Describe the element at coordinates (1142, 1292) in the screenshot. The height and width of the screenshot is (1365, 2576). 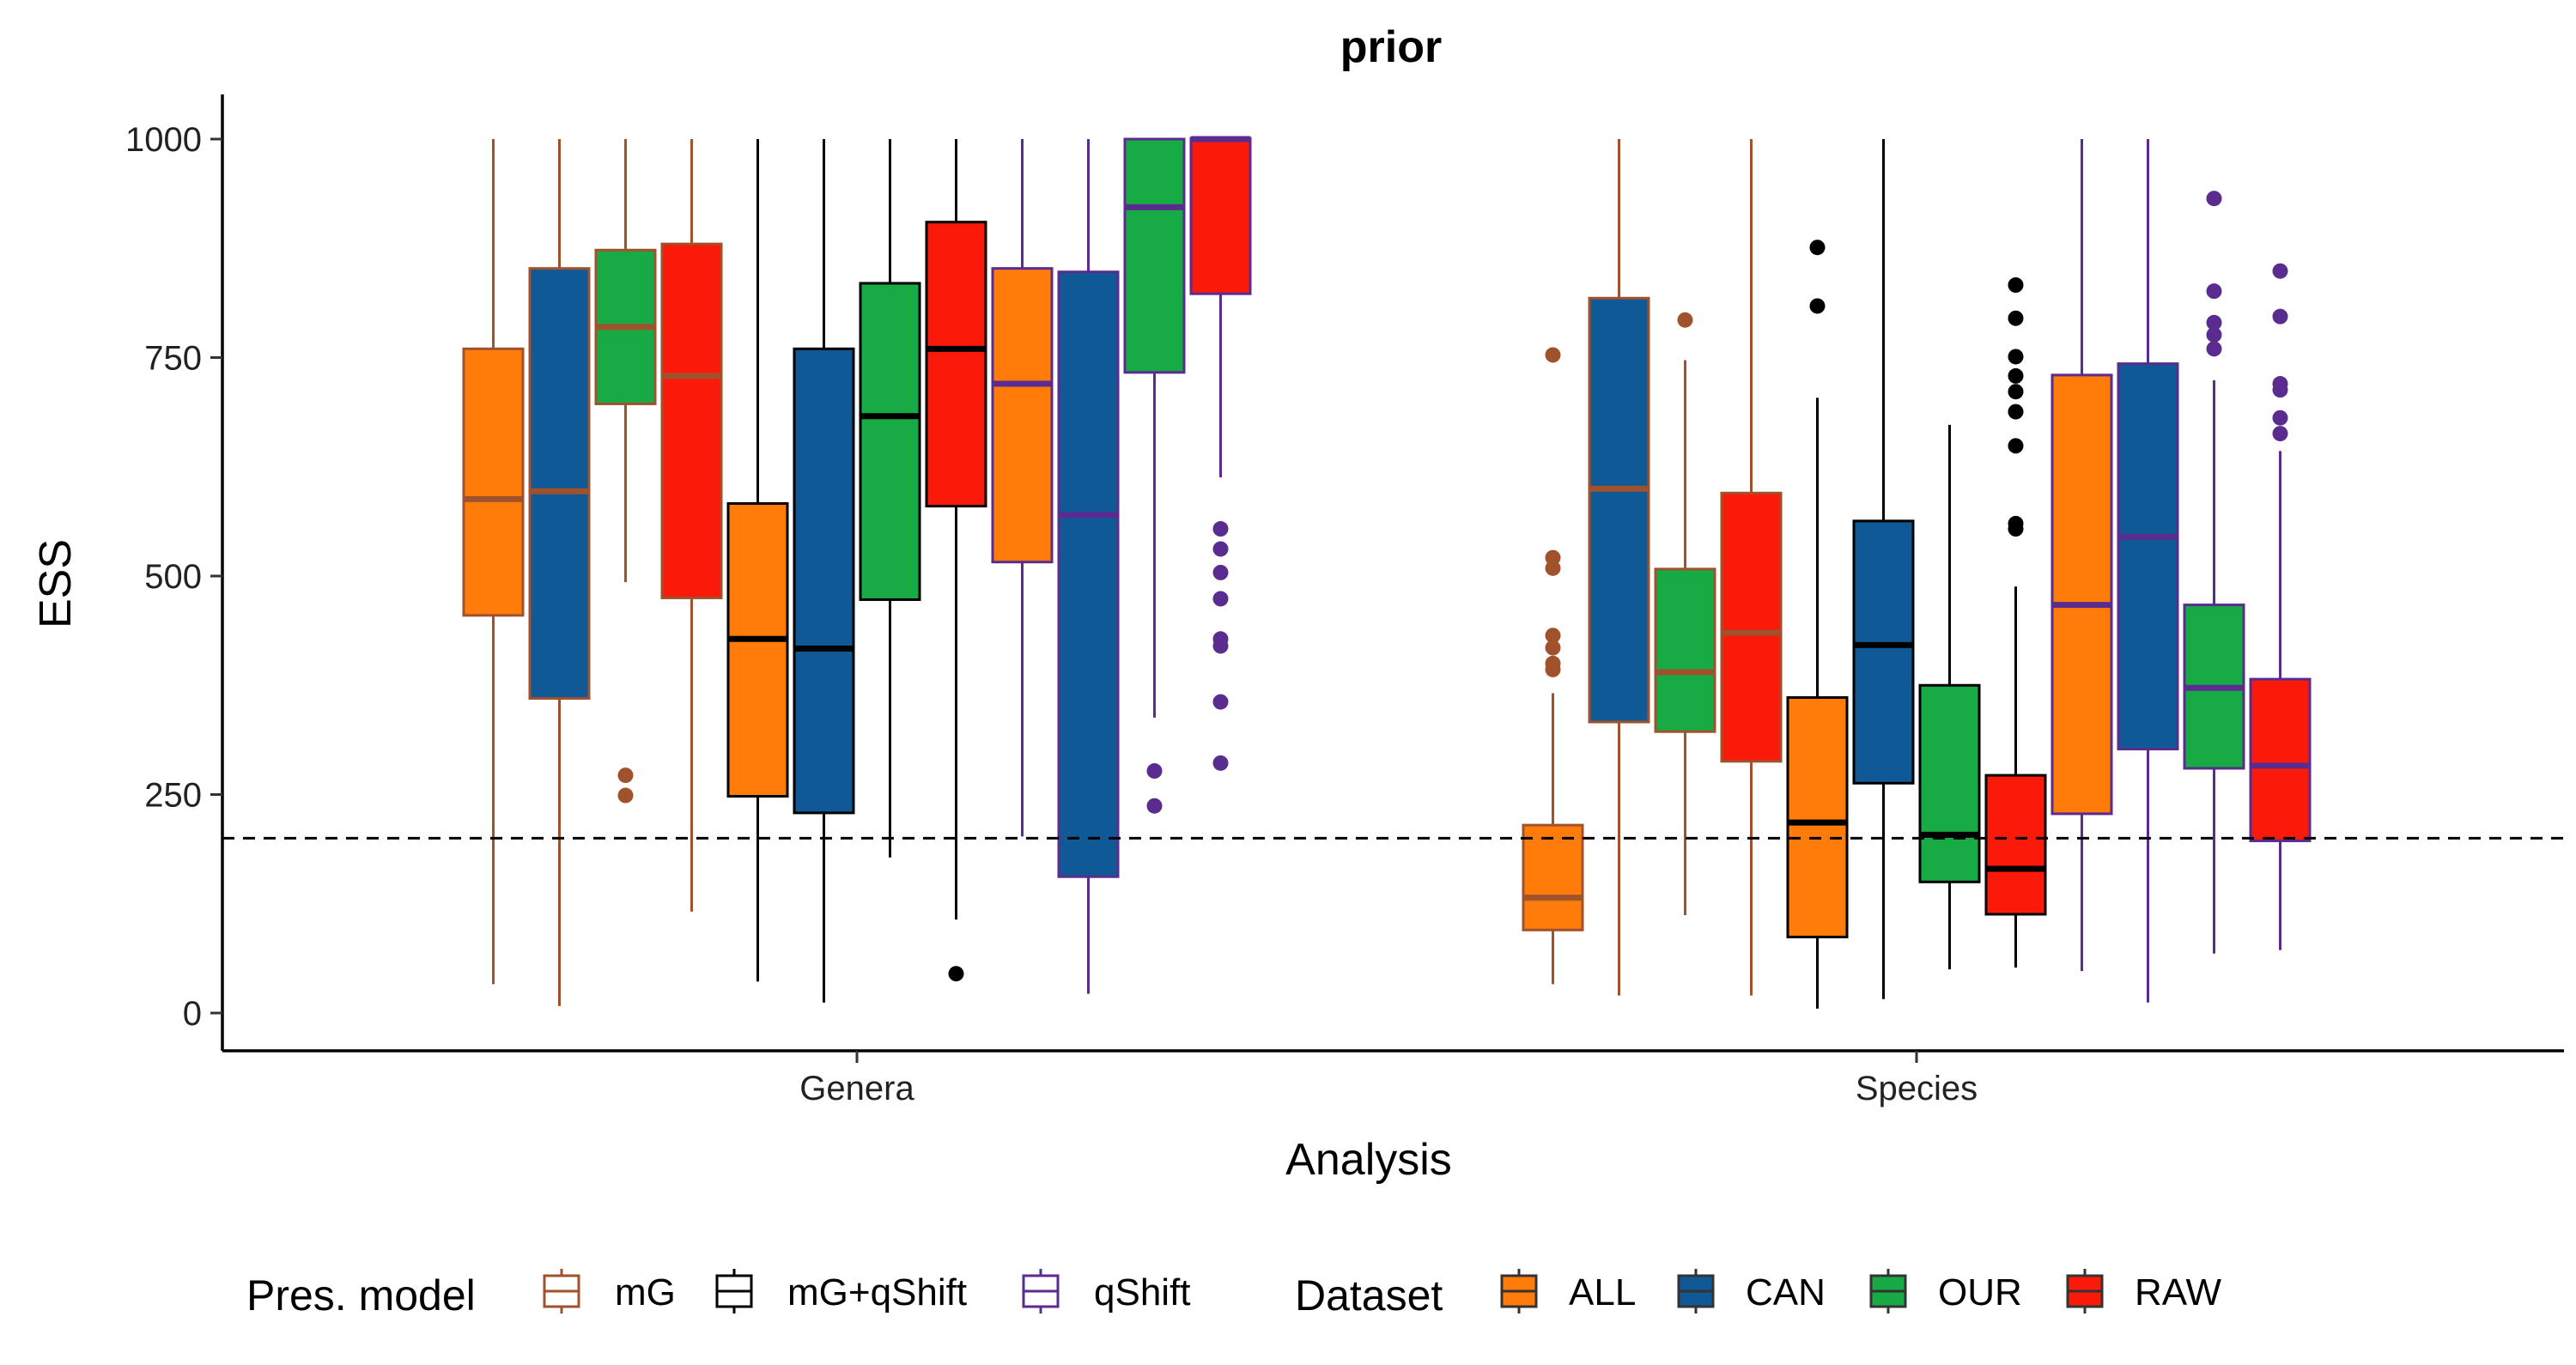
I see `legend-label: qShift` at that location.